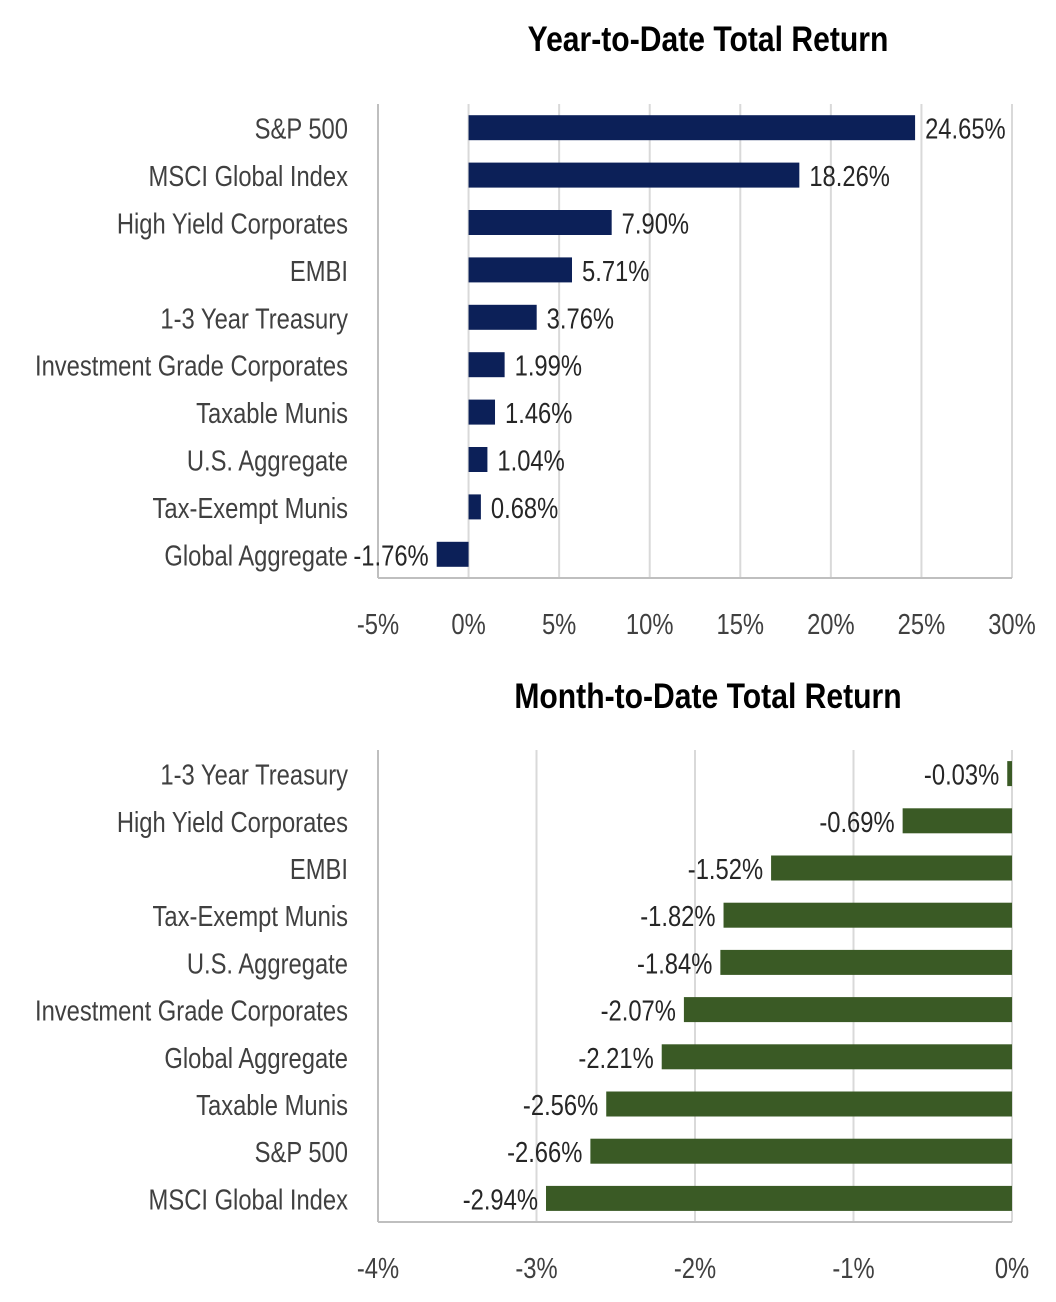 The image size is (1056, 1302). What do you see at coordinates (580, 318) in the screenshot?
I see `ytd-data-label: 3.76%` at bounding box center [580, 318].